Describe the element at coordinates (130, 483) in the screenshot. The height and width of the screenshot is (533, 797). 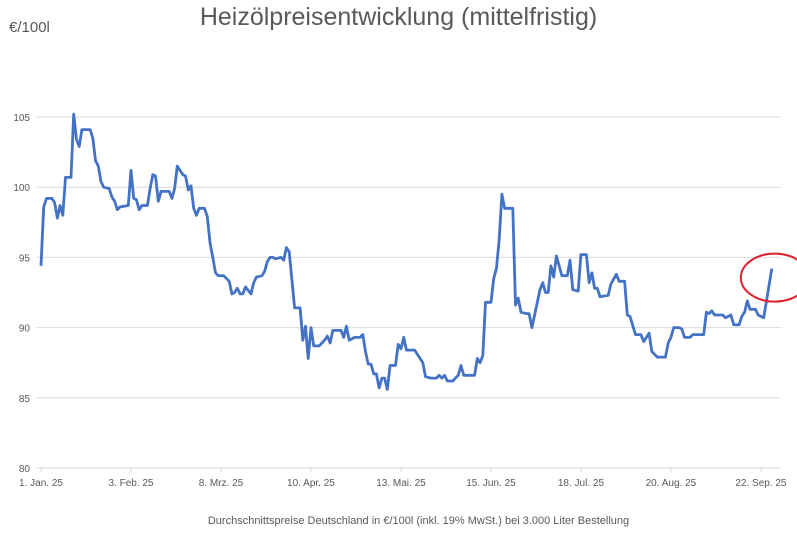
I see `x-tick-label: 3. Feb. 25` at that location.